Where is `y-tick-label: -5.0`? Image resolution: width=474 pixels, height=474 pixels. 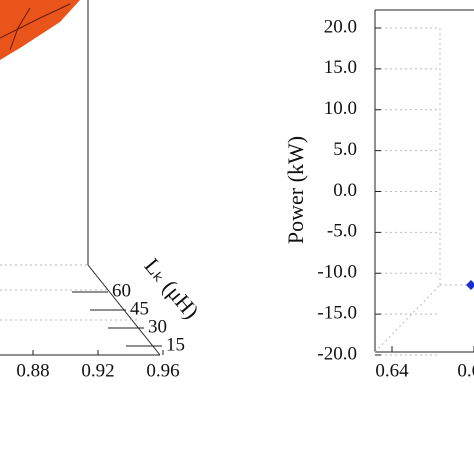
y-tick-label: -5.0 is located at coordinates (342, 231).